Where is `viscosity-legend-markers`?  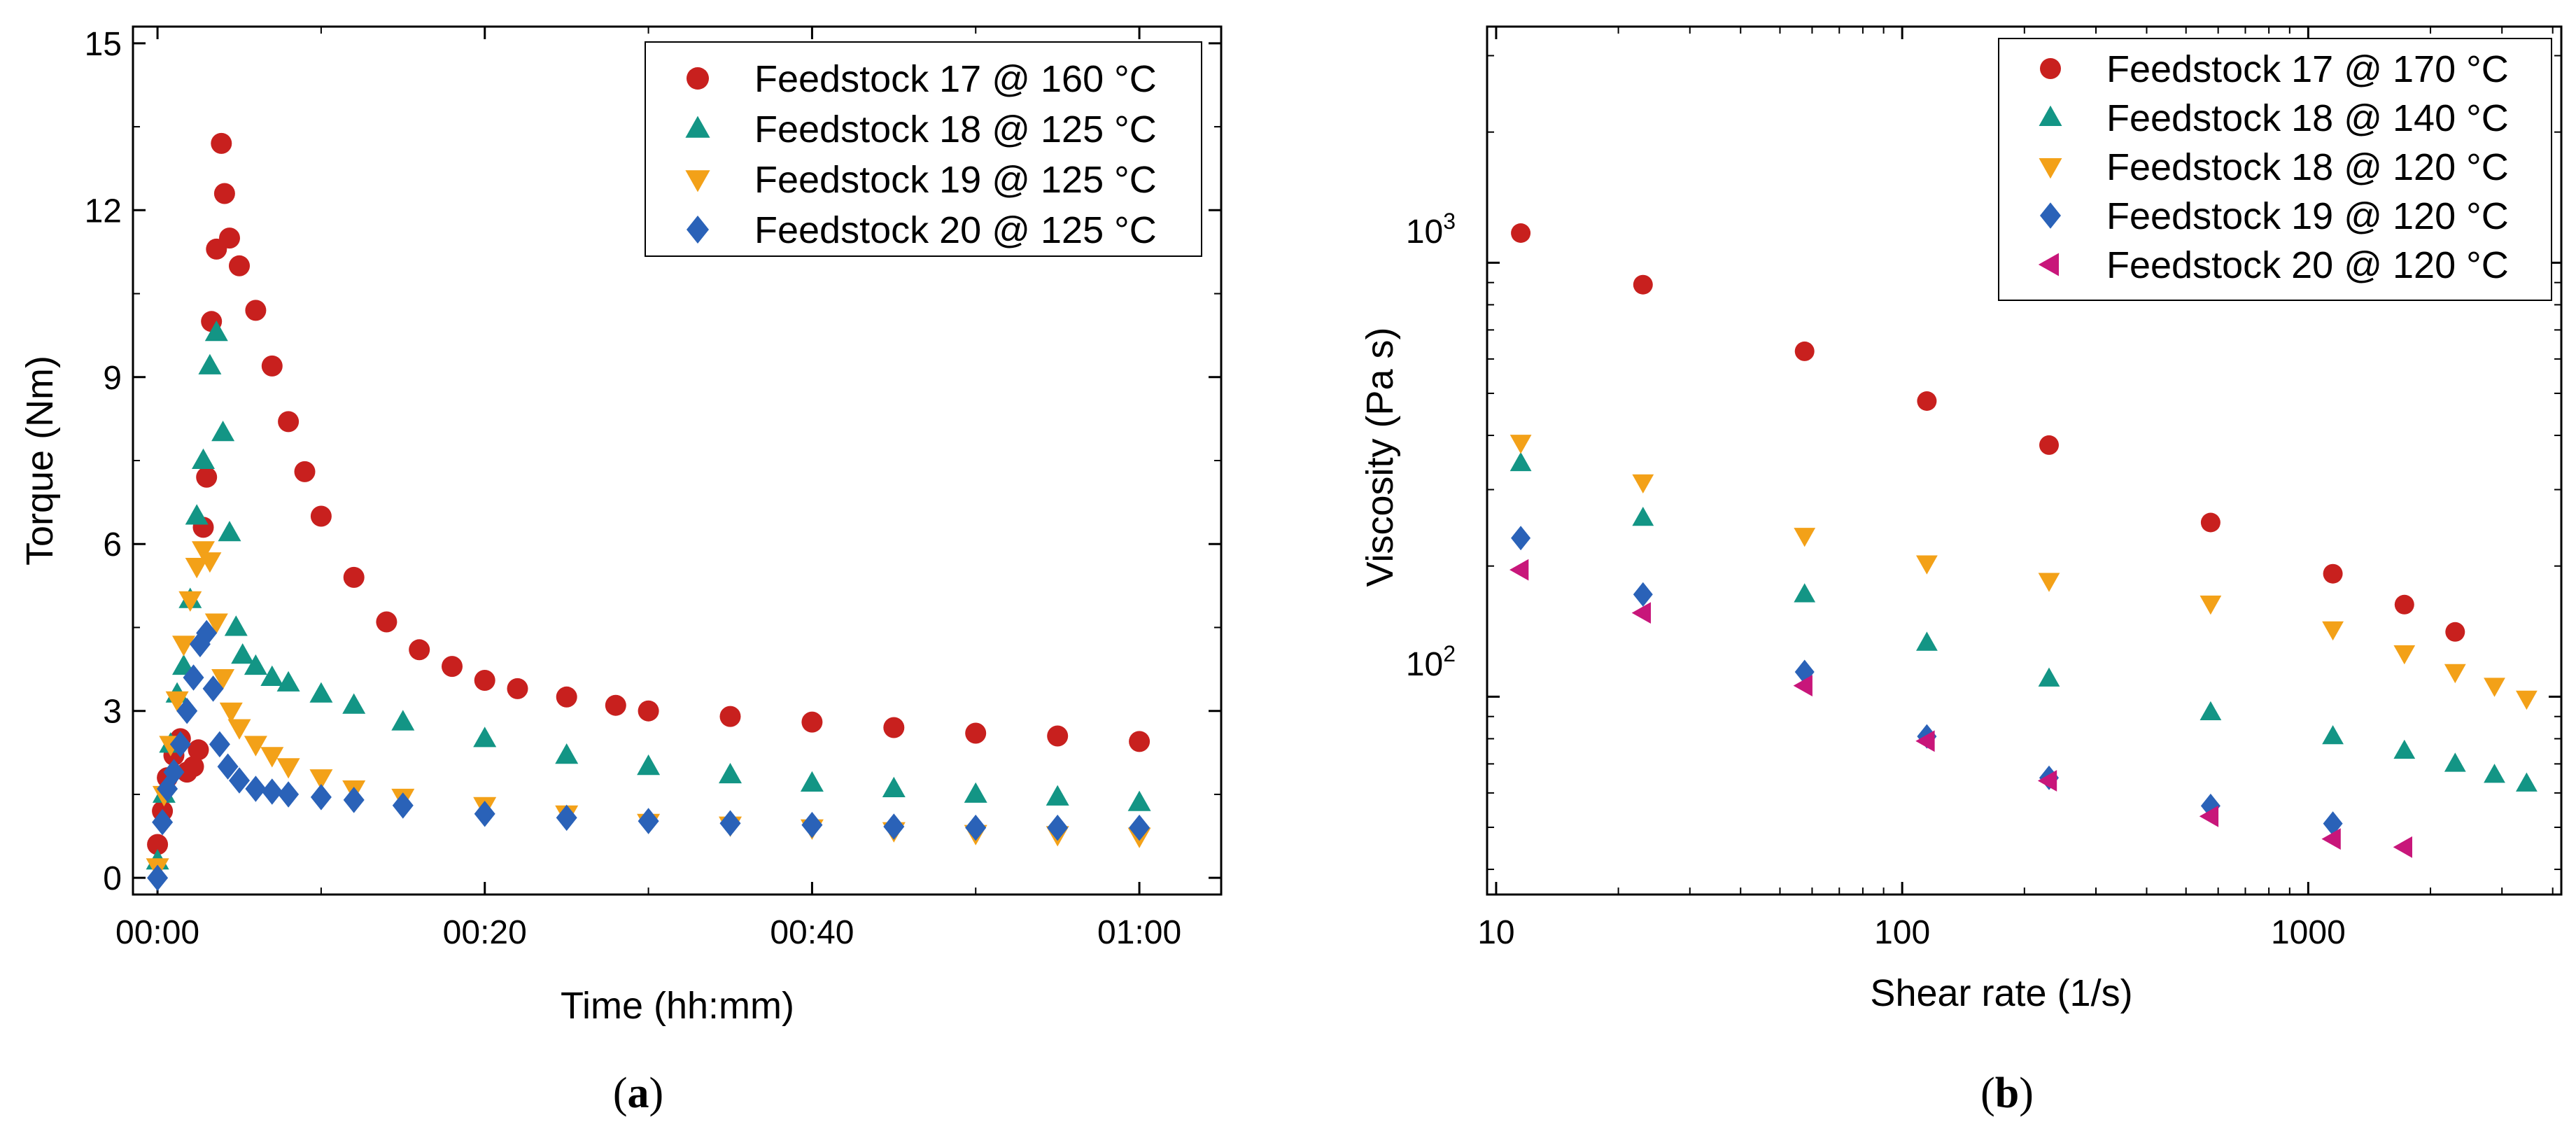
viscosity-legend-markers is located at coordinates (2050, 167).